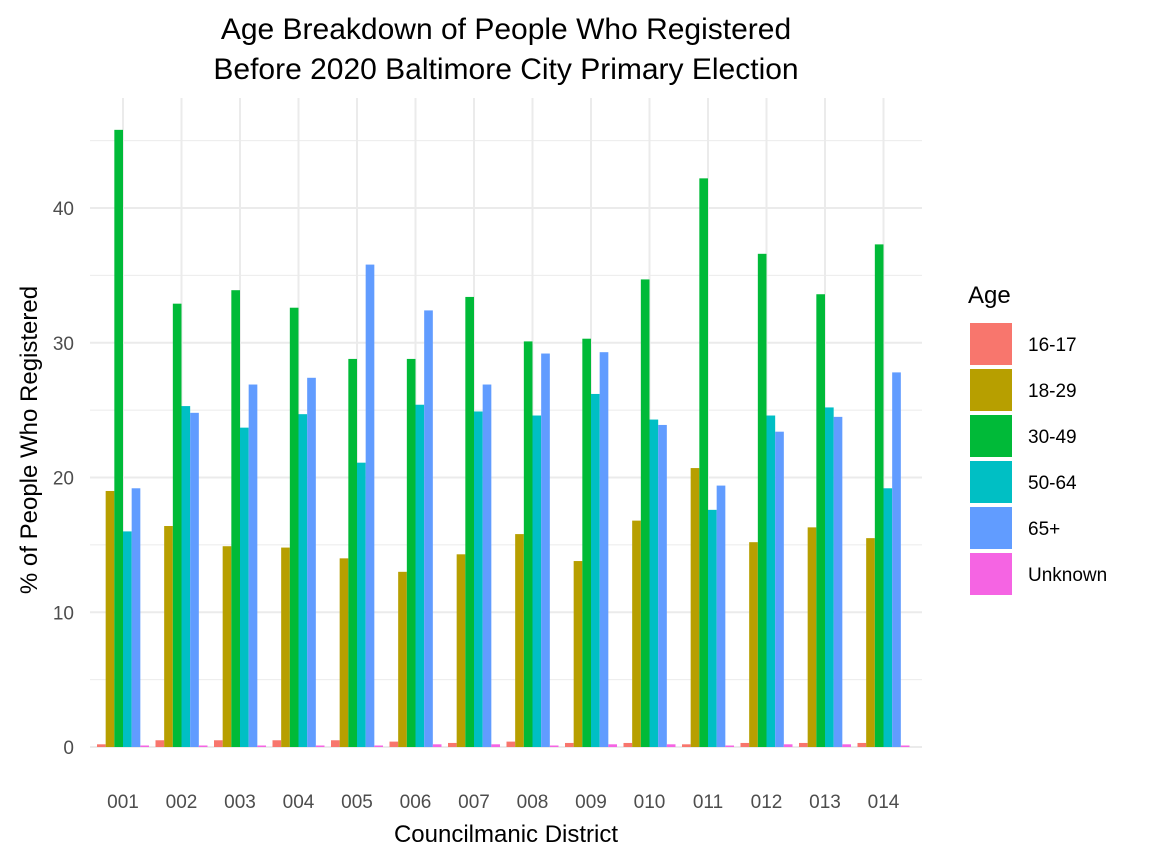  Describe the element at coordinates (825, 802) in the screenshot. I see `x-tick-label: 013` at that location.